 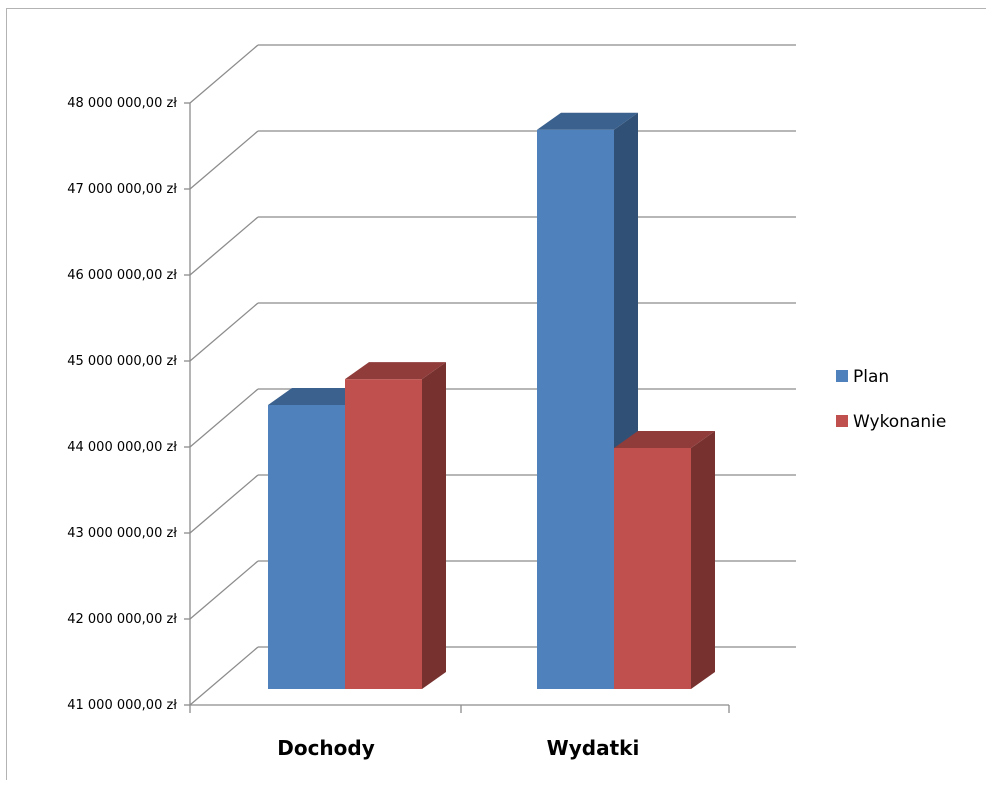 I want to click on y-tick-label: 44 000 000,00 zł, so click(x=122, y=447).